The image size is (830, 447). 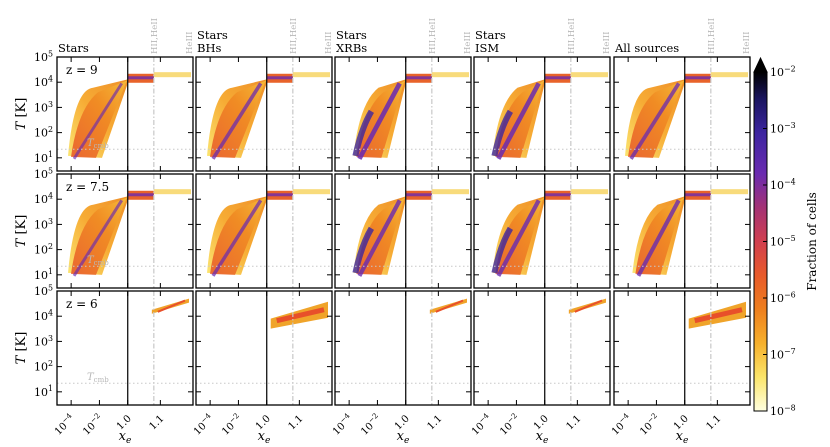 I want to click on panel-r1-c0: 101 102 103 104 105 Tcmb z = 7.5, so click(x=114, y=227).